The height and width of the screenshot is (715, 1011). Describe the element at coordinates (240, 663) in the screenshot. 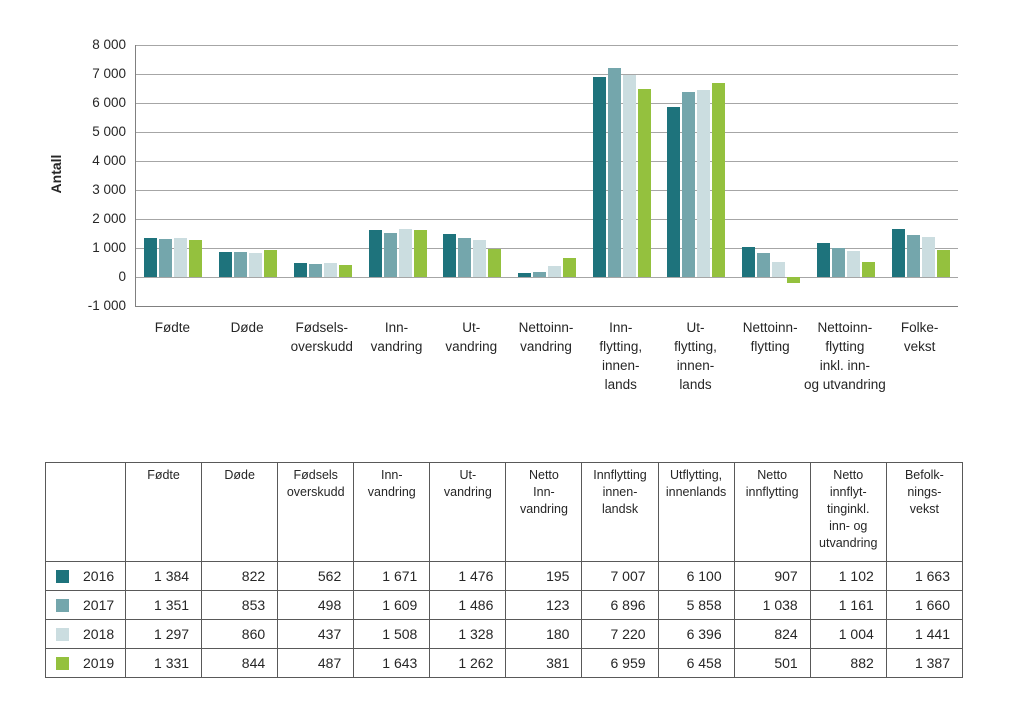

I see `table-cell: 844` at that location.